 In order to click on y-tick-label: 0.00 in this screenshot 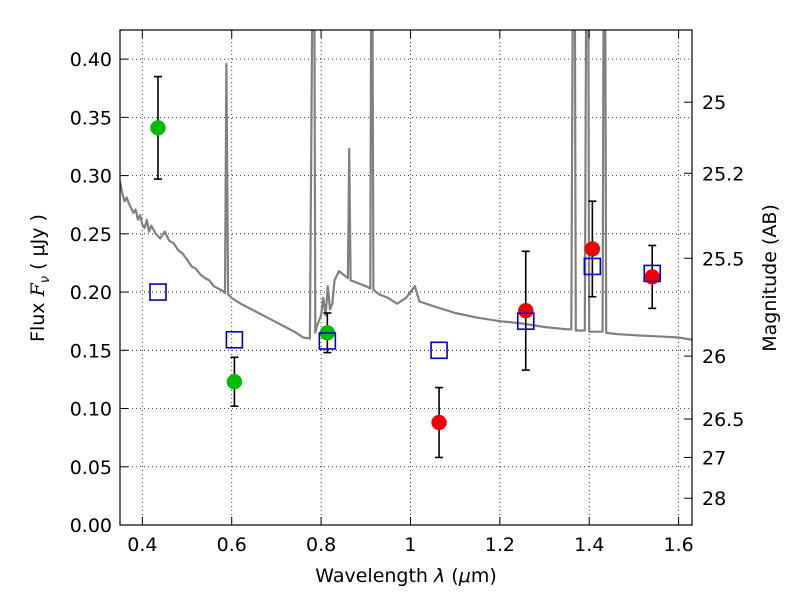, I will do `click(91, 526)`.